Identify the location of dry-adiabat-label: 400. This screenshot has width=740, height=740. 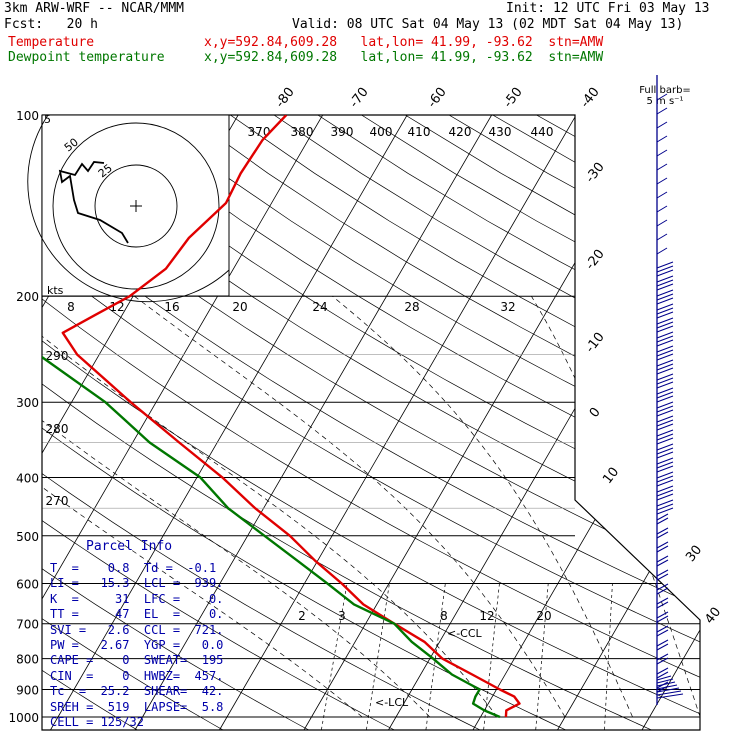
(381, 132).